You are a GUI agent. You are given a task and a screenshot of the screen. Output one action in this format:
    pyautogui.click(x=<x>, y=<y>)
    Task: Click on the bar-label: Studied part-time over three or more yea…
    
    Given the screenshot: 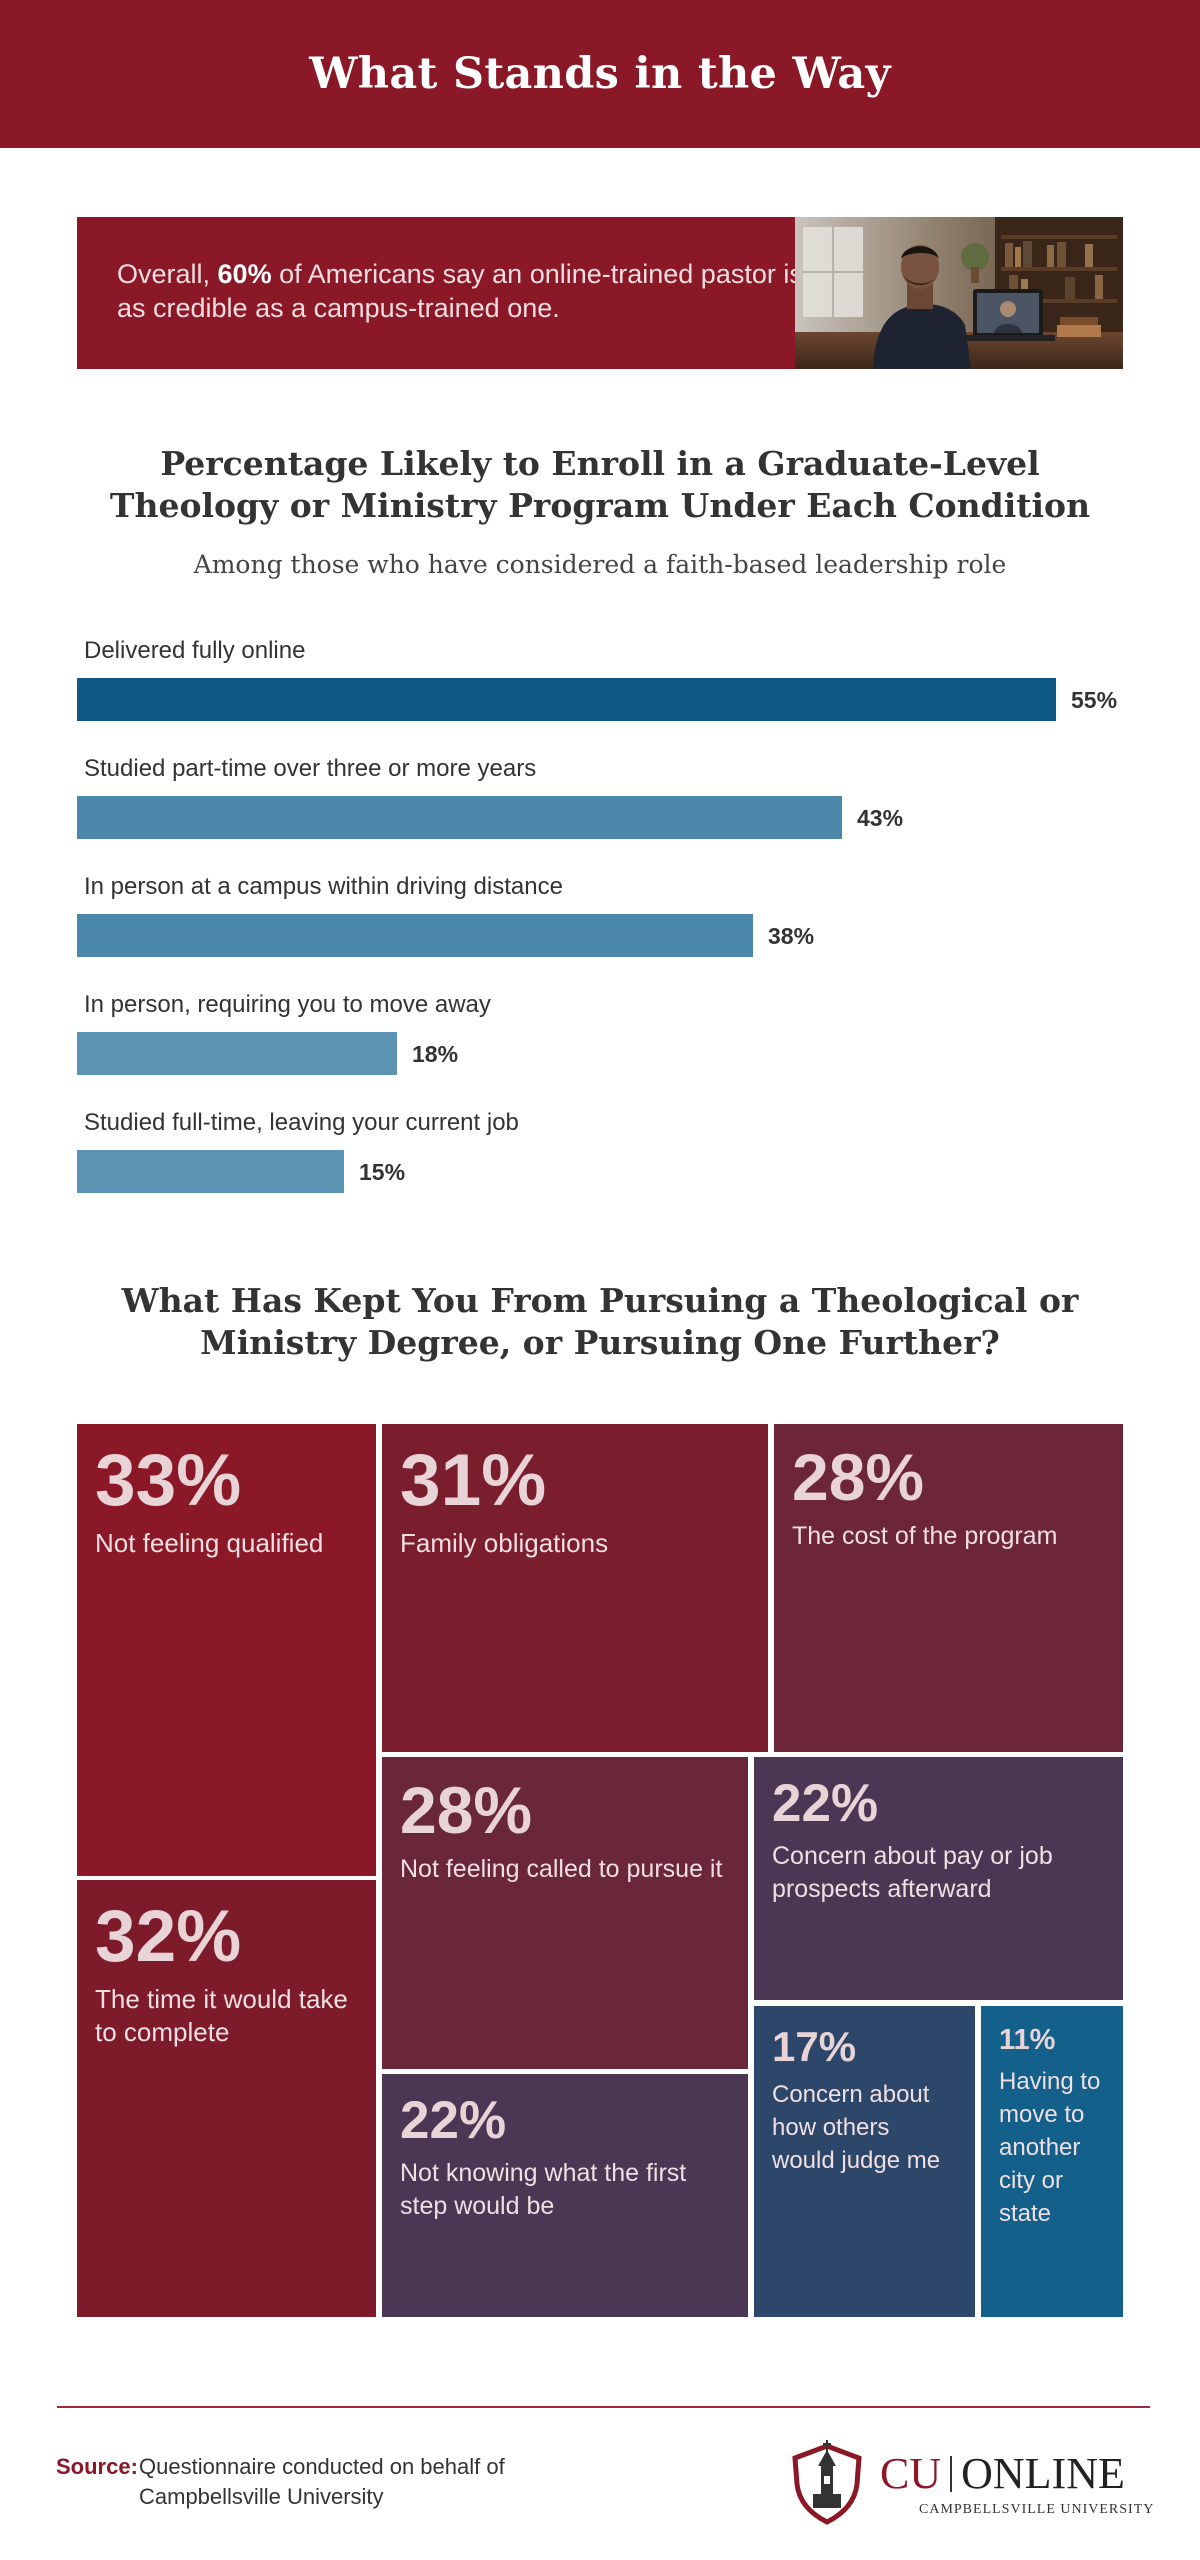 What is the action you would take?
    pyautogui.click(x=310, y=768)
    